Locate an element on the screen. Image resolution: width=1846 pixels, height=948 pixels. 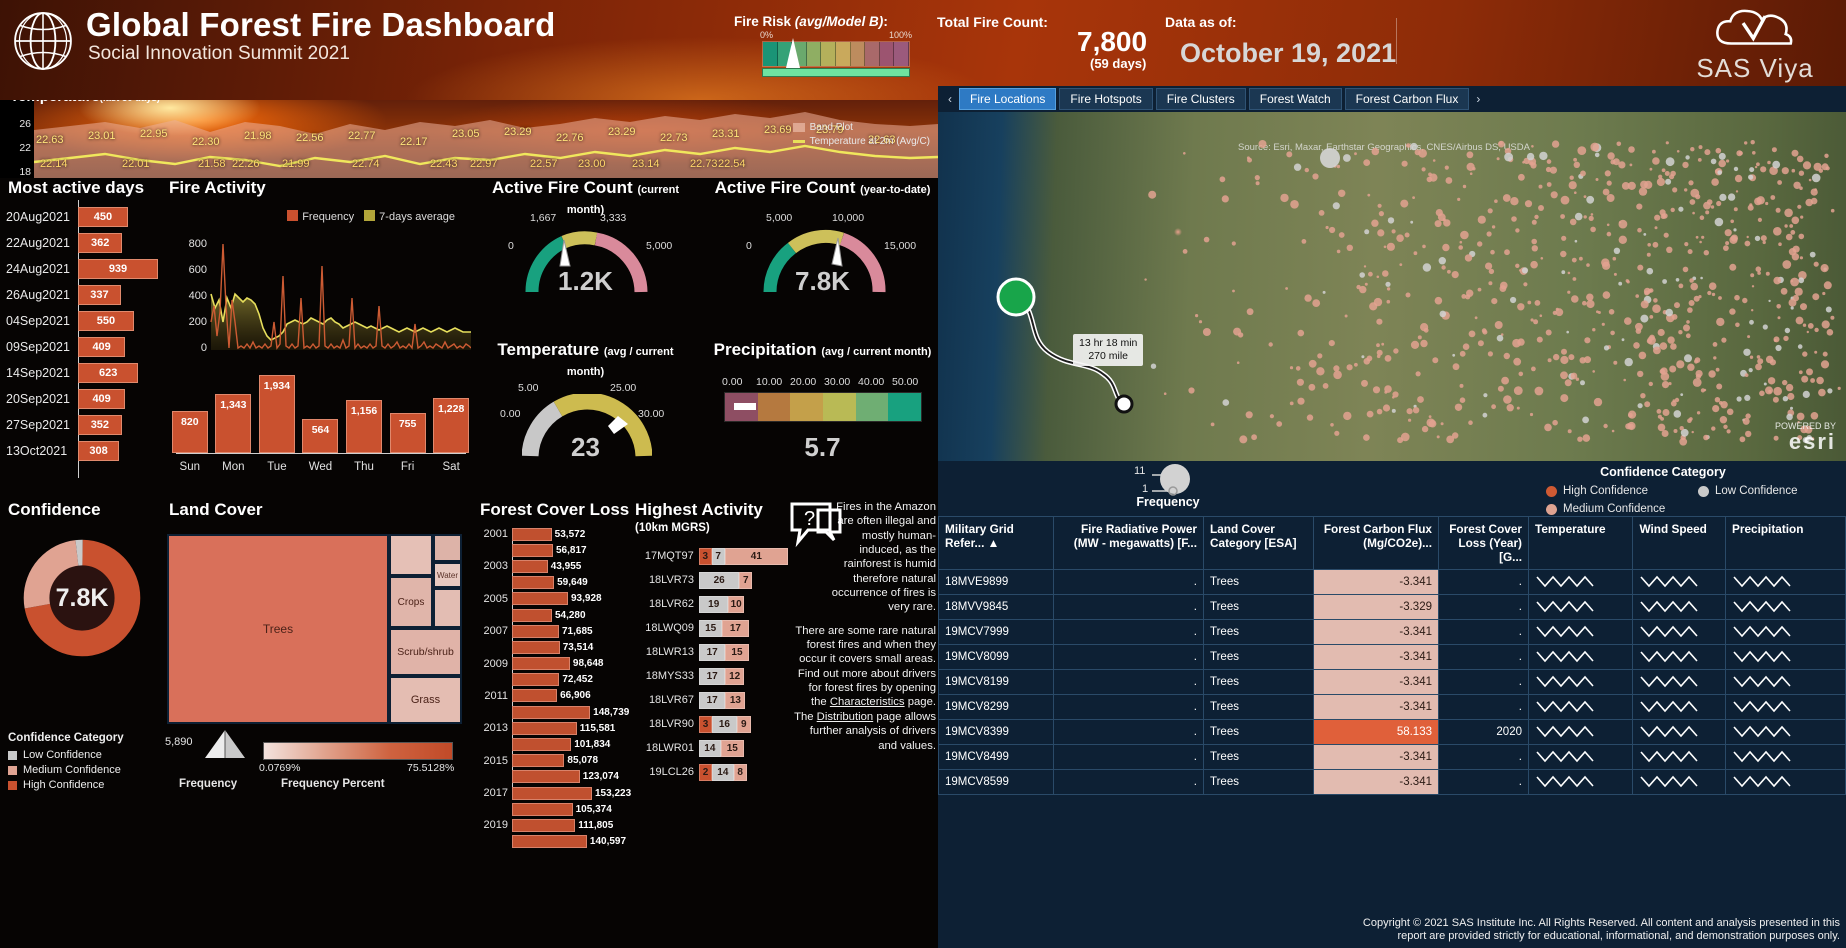
activity-segment: 10 is located at coordinates (736, 604).